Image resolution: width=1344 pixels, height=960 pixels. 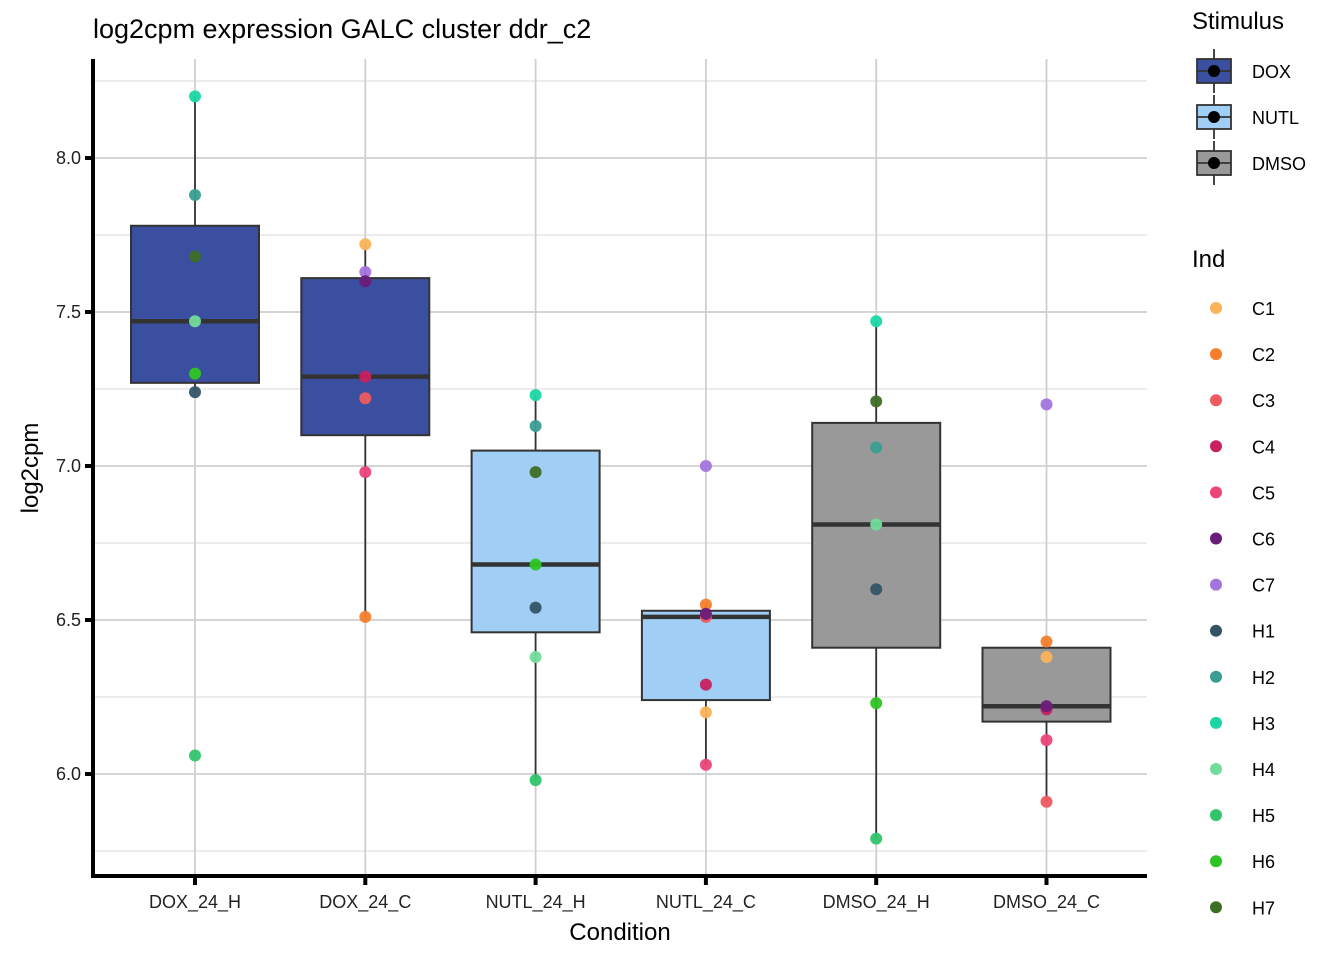 I want to click on x-tick-label: DMSO_24_H, so click(x=876, y=902).